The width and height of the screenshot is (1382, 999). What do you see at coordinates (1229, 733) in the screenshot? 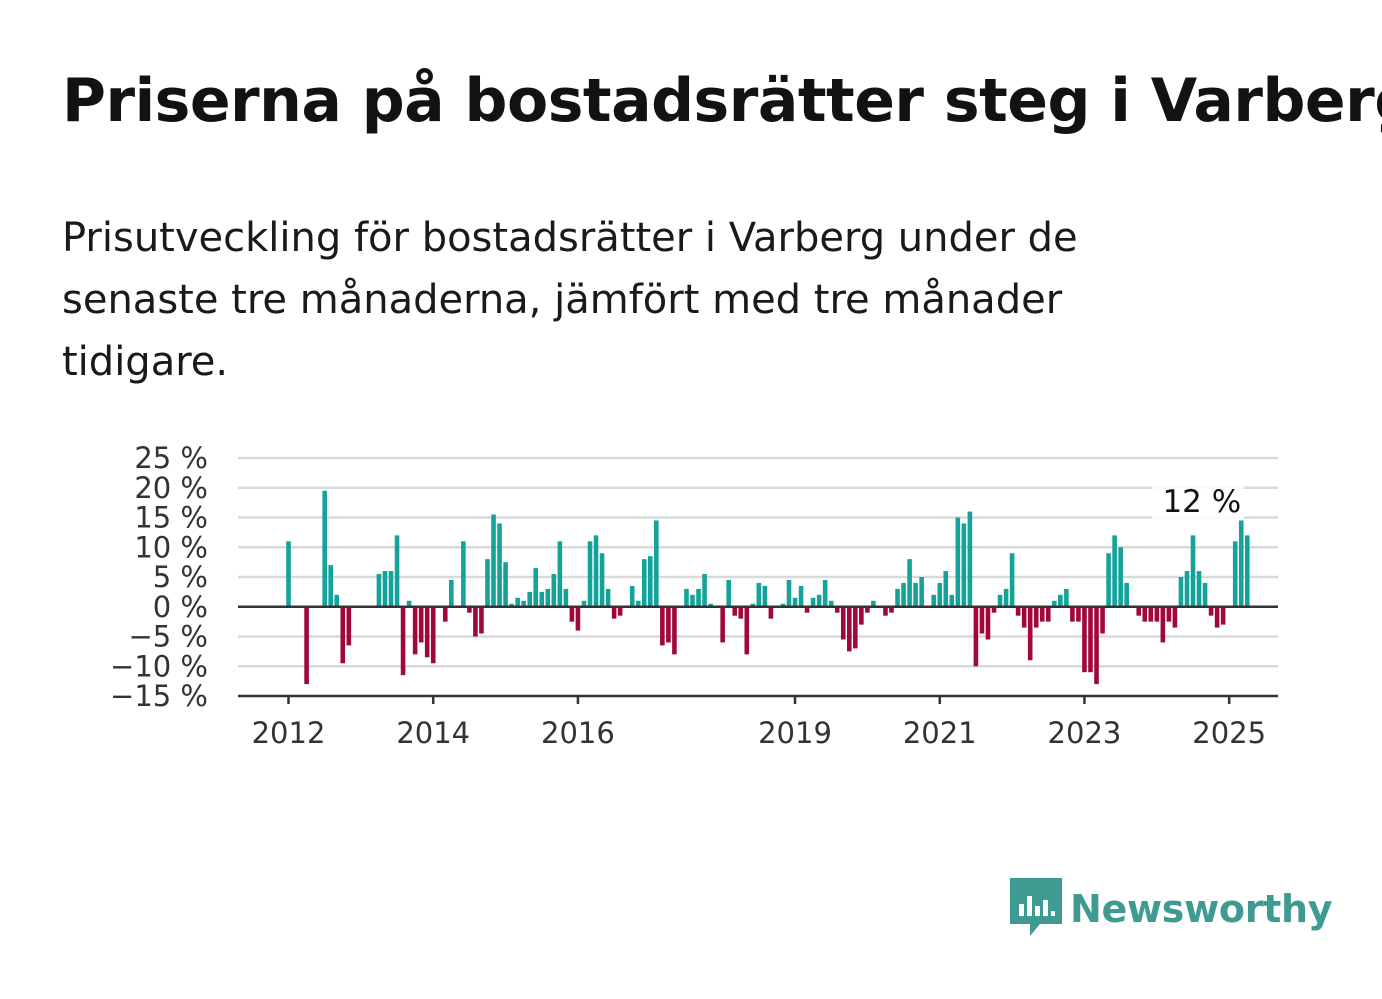
I see `x-tick-label: 2025` at bounding box center [1229, 733].